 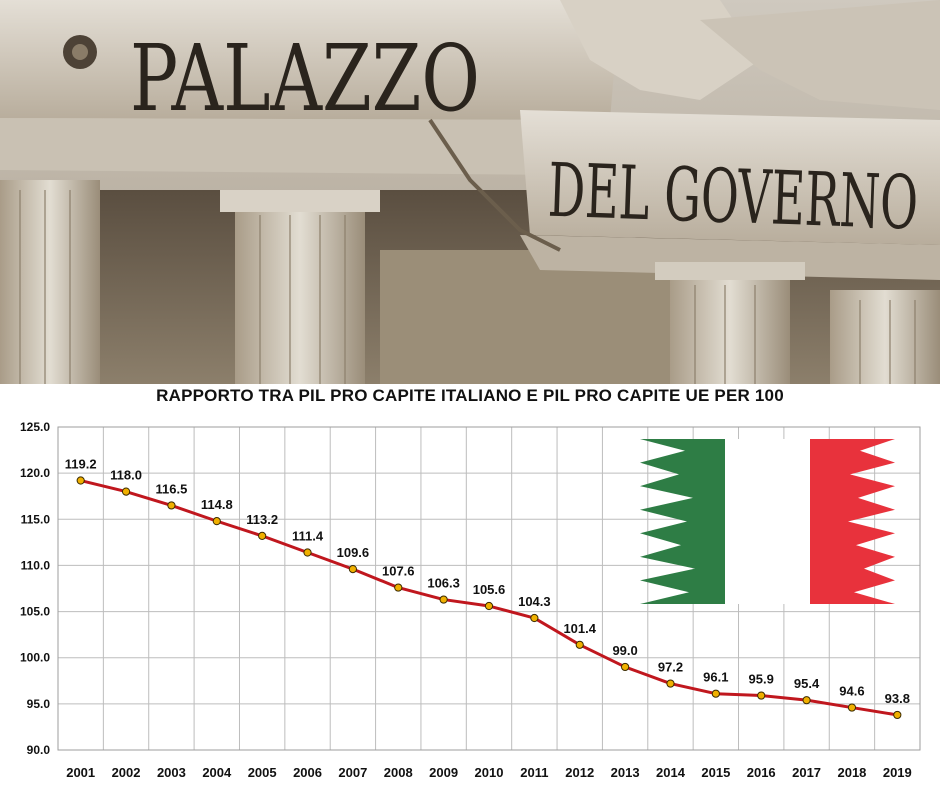 I want to click on data-label: 119.2, so click(x=81, y=464).